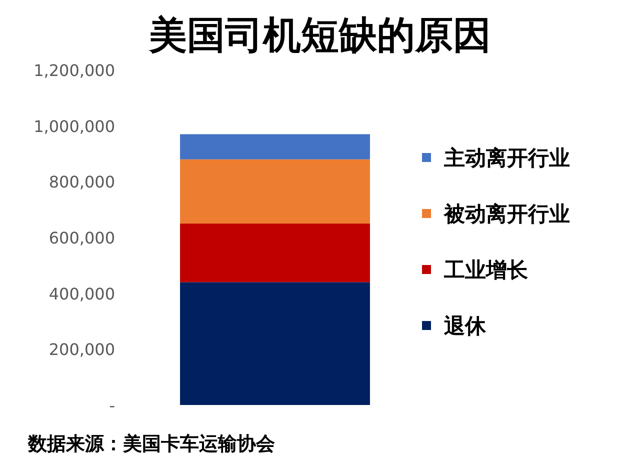 The height and width of the screenshot is (462, 640). I want to click on y-tick-label: 1,200,000, so click(74, 70).